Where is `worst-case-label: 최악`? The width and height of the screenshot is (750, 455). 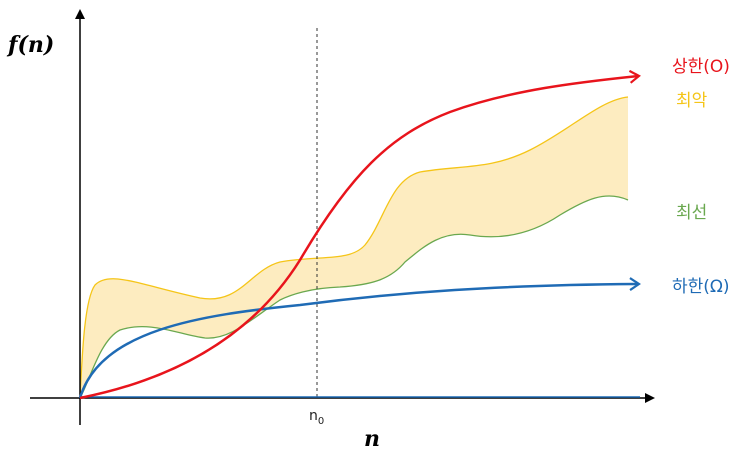
worst-case-label: 최악 is located at coordinates (692, 101).